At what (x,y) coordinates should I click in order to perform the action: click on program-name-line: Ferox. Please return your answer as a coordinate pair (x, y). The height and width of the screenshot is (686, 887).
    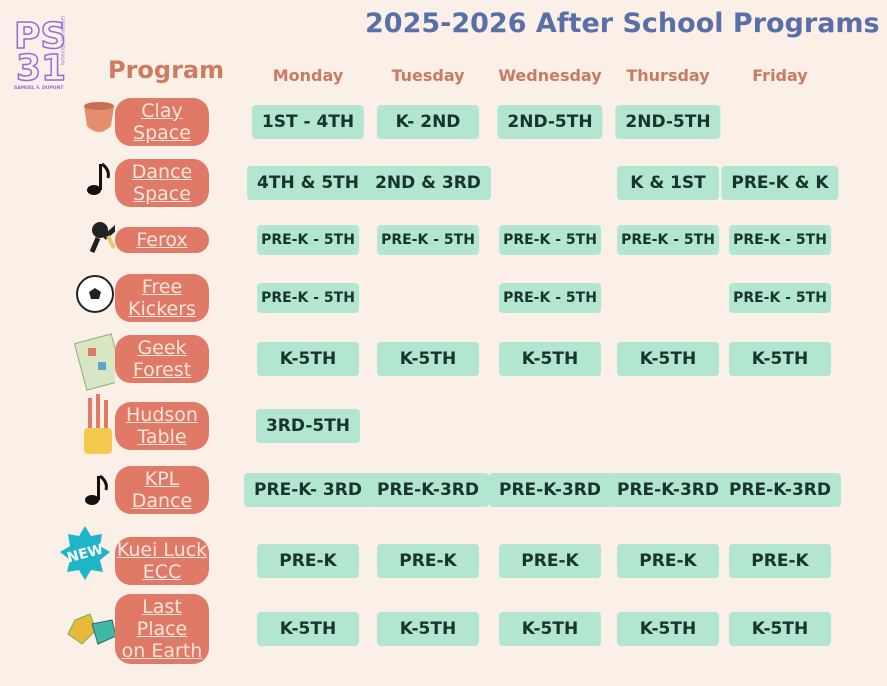
    Looking at the image, I should click on (162, 240).